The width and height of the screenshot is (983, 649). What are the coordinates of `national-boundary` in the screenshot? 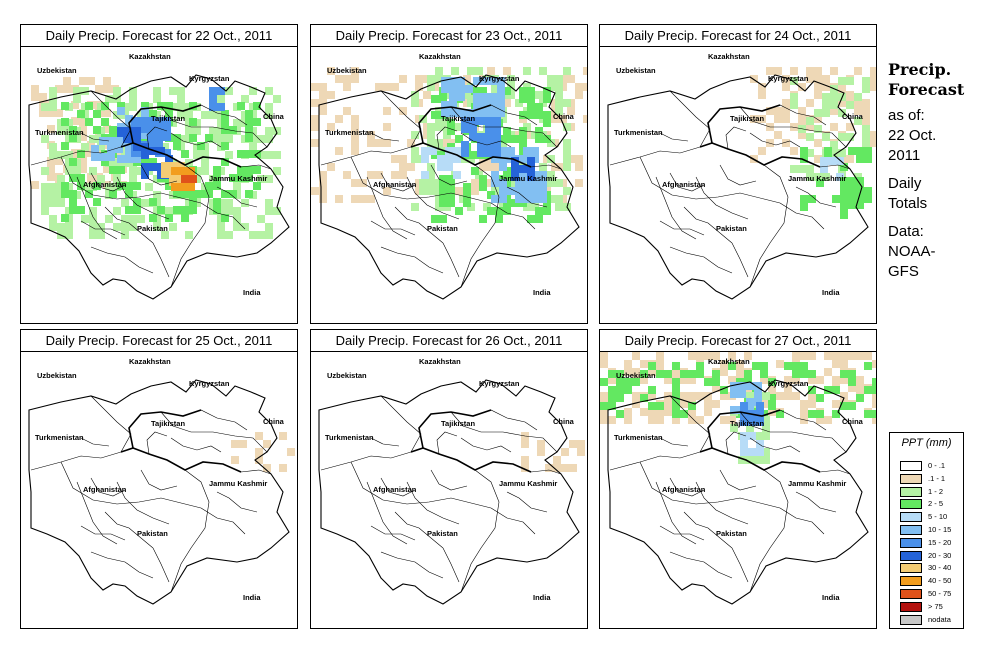 It's located at (744, 124).